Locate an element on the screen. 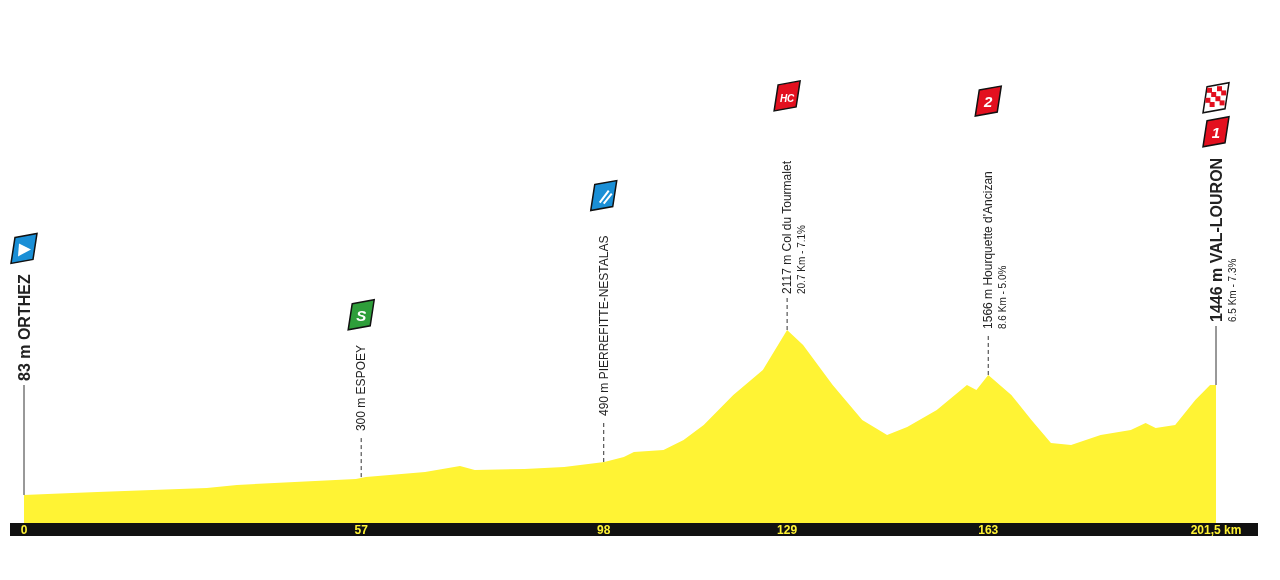 This screenshot has width=1280, height=580. annotation: 300 m ESPOEY is located at coordinates (361, 388).